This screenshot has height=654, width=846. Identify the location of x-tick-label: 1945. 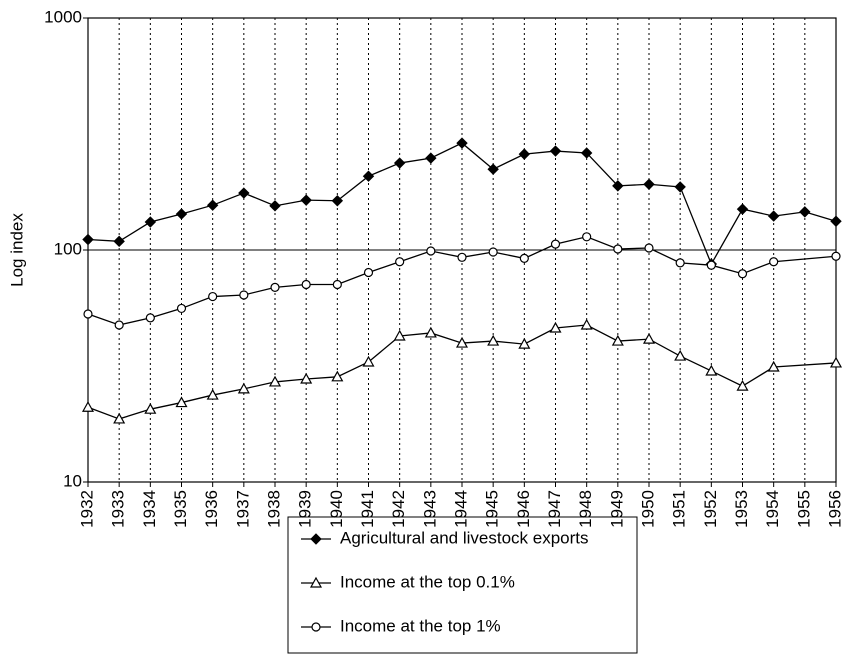
(492, 509).